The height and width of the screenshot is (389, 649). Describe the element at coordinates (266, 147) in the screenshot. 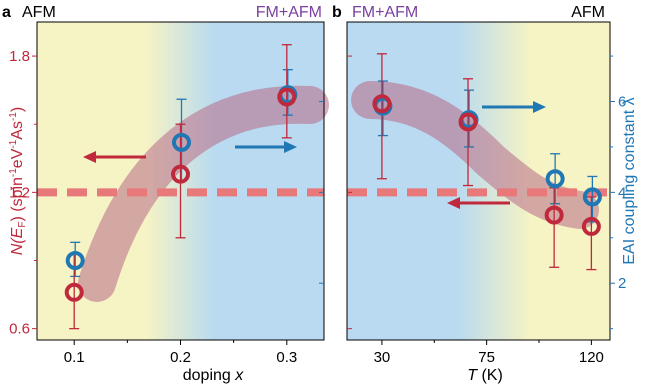

I see `panel-a-arrow-right` at that location.